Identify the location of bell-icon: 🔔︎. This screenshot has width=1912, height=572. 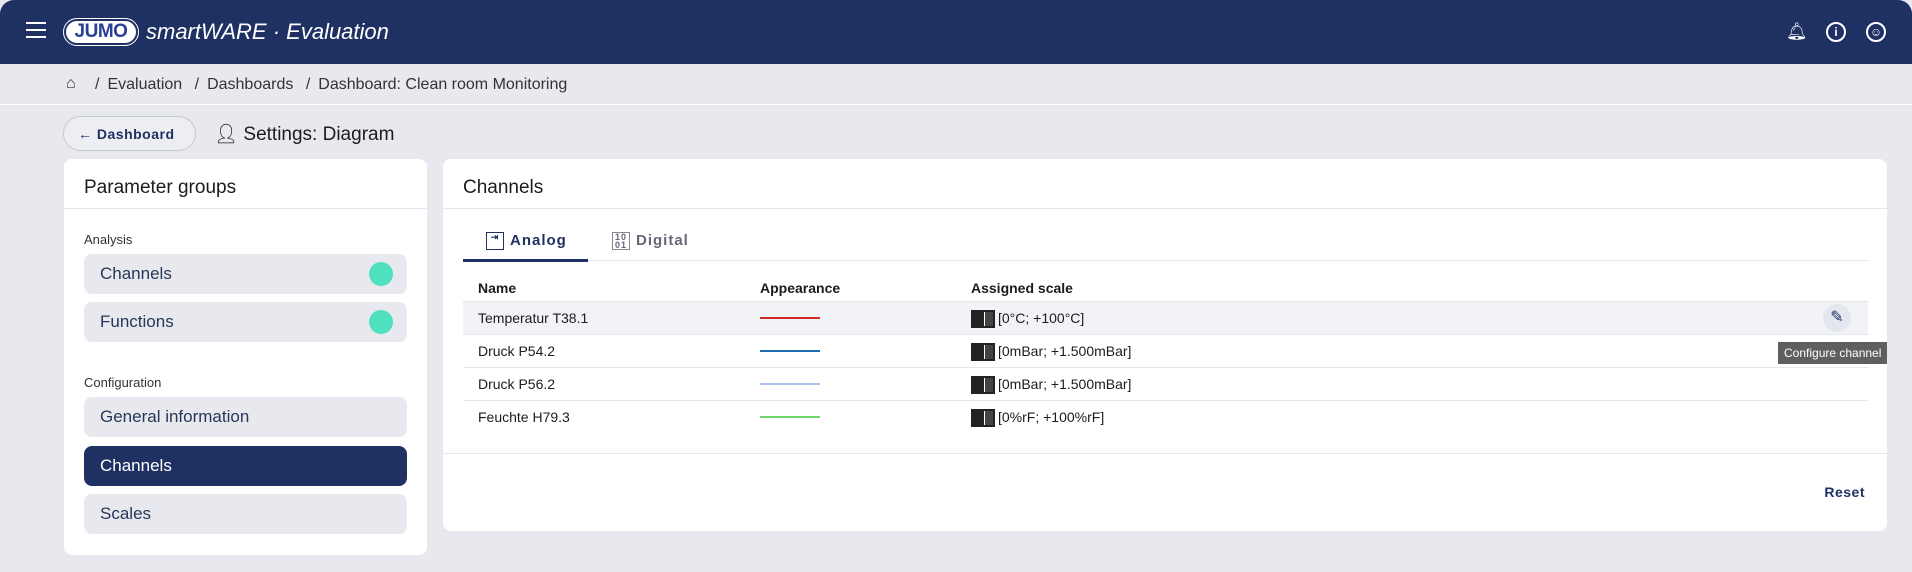
(1797, 31).